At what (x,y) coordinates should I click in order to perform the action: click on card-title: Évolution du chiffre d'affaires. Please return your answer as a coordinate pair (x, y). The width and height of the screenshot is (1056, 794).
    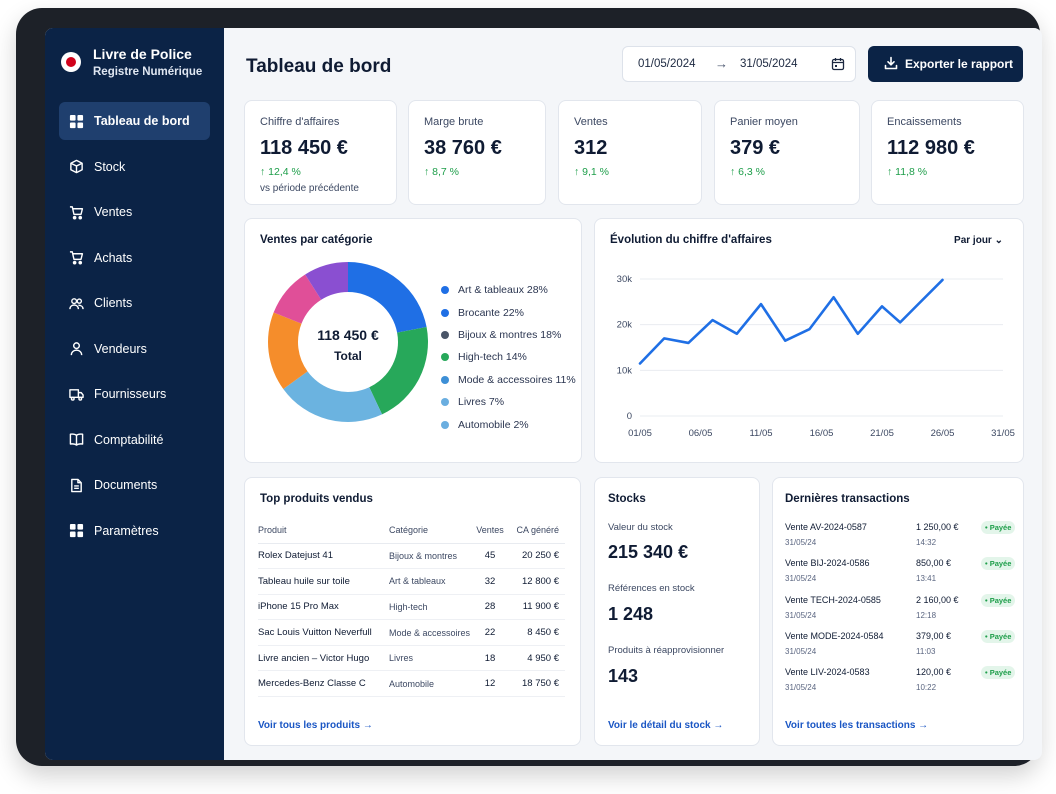
    Looking at the image, I should click on (691, 240).